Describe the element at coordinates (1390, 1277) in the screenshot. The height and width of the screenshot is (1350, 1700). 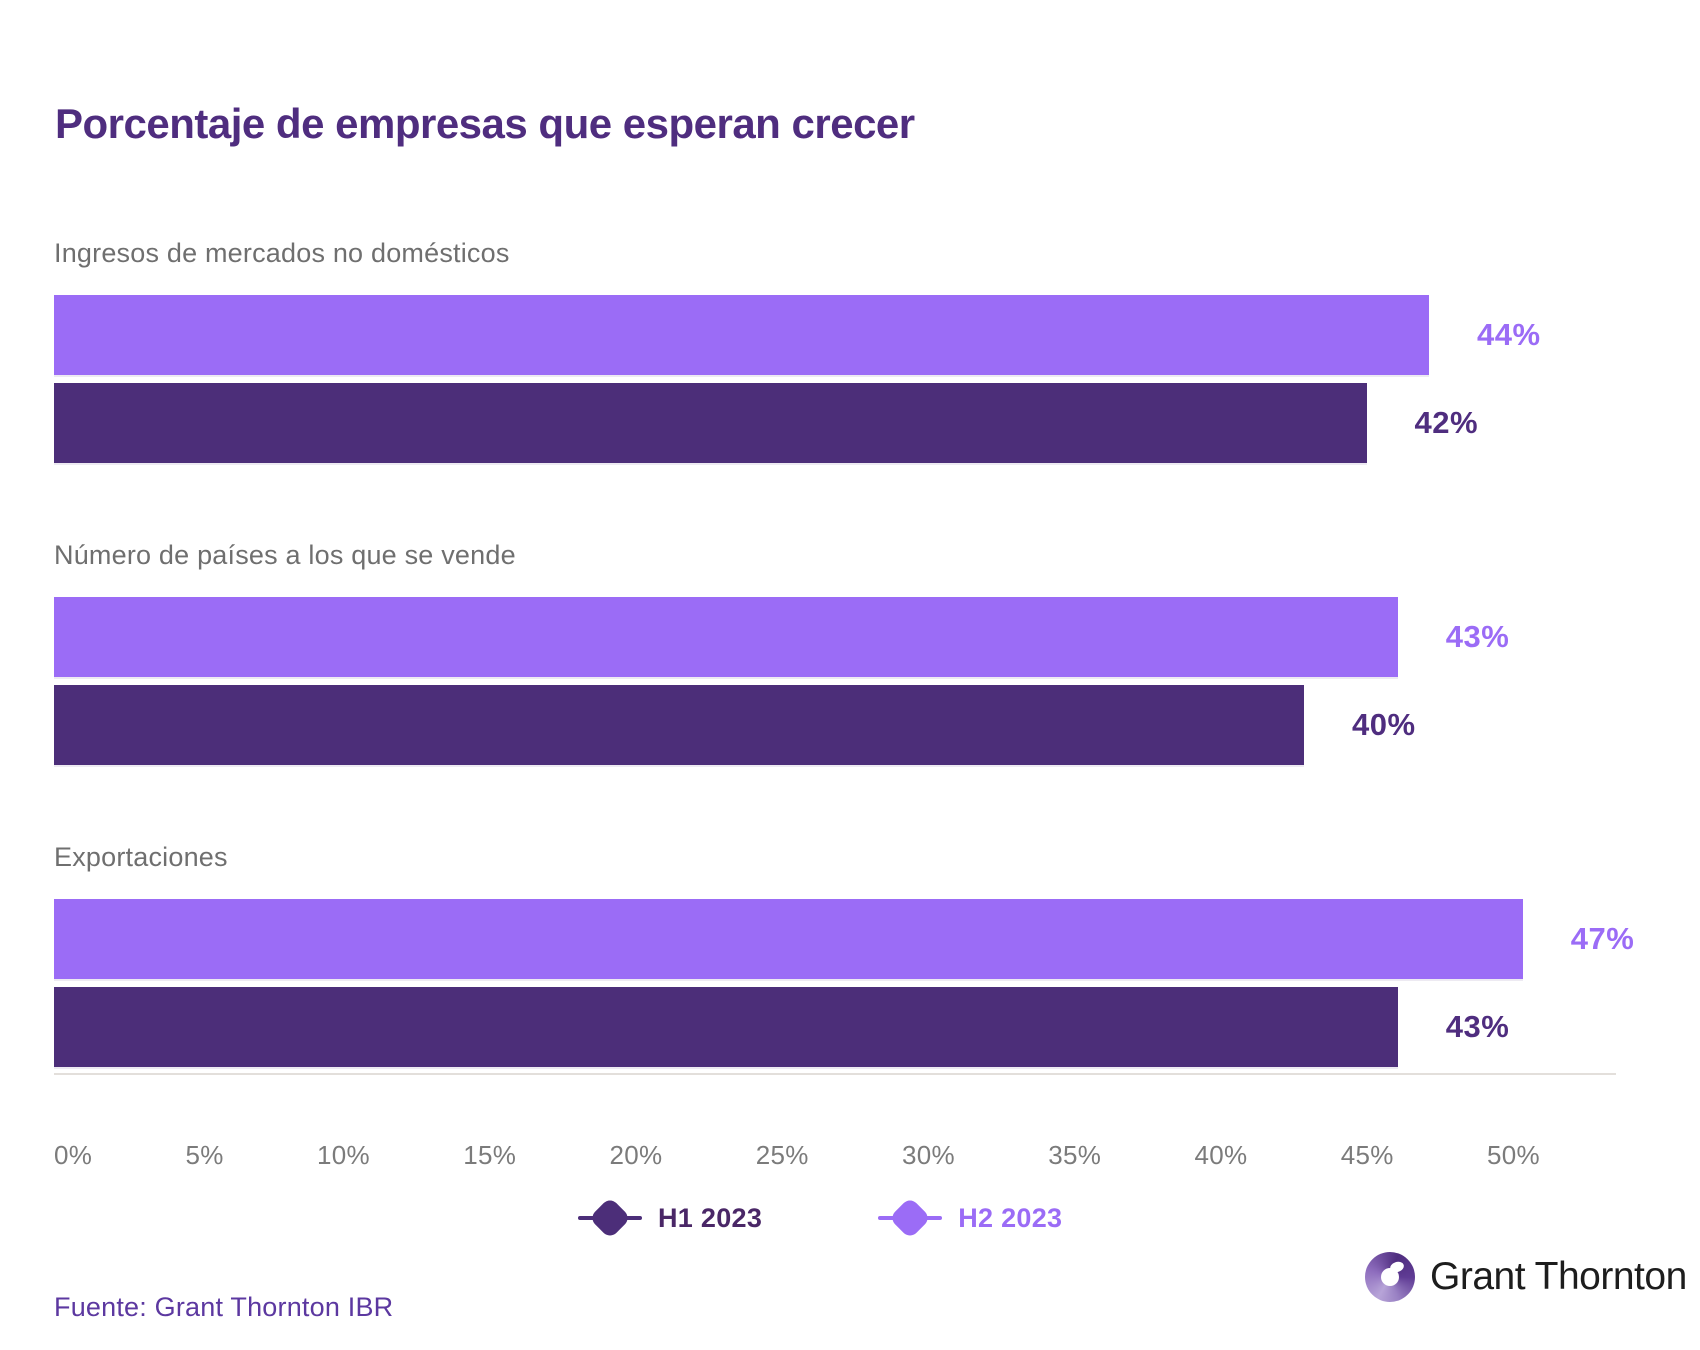
I see `grant-thornton-swirl-icon` at that location.